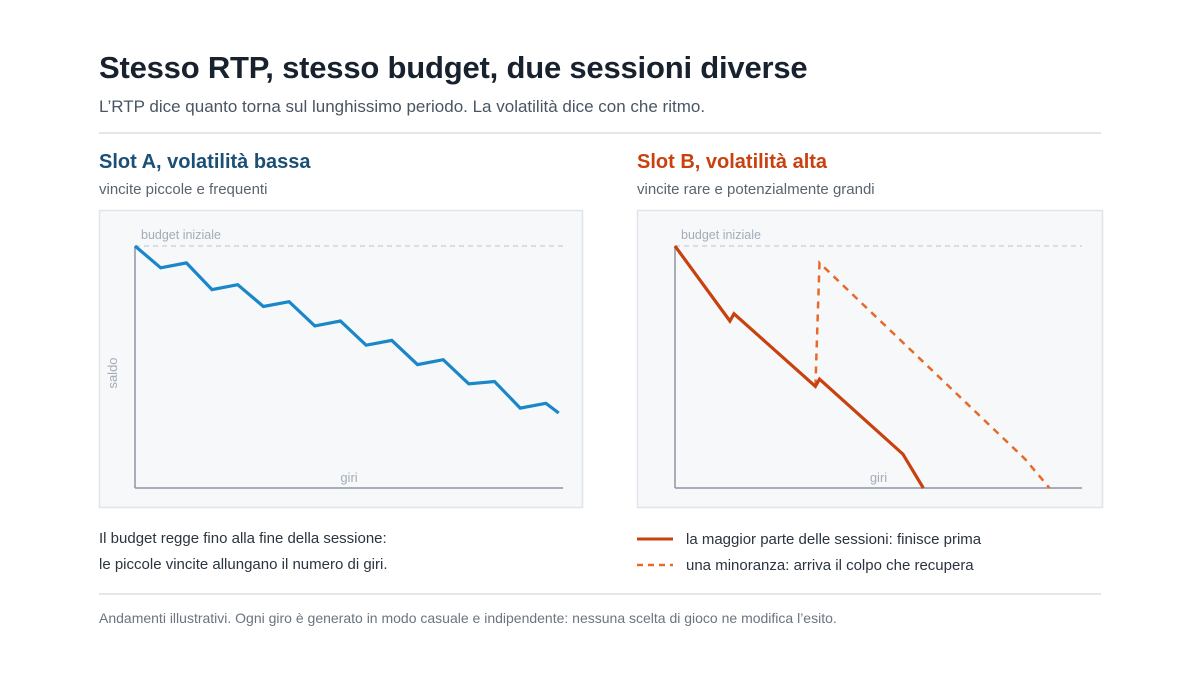 This screenshot has width=1200, height=675. Describe the element at coordinates (205, 162) in the screenshot. I see `slot-a-title: Slot A, volatilità bassa` at that location.